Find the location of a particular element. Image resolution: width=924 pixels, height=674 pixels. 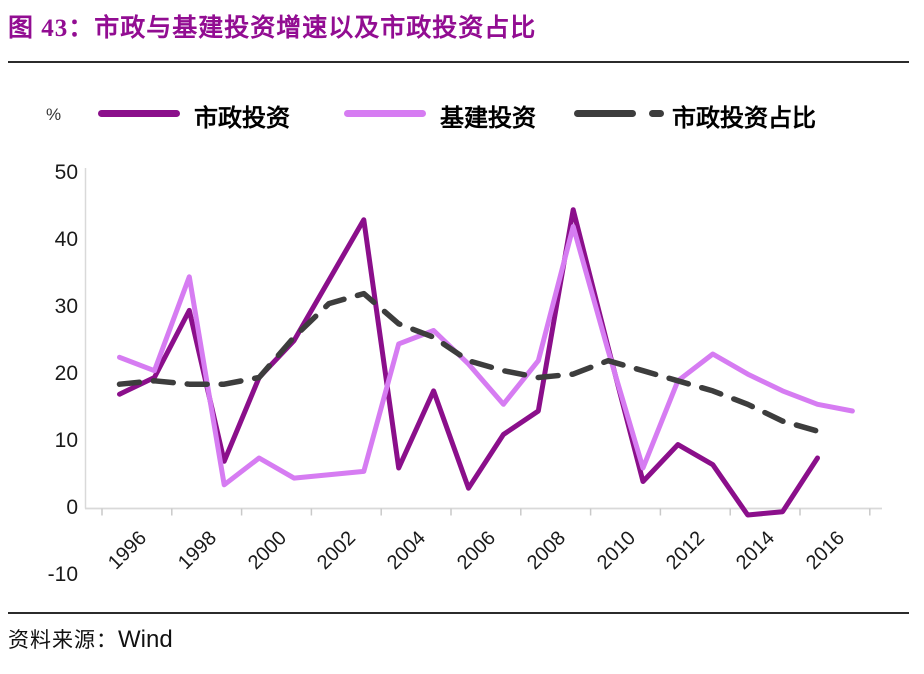

y-axis-label-30: 30 is located at coordinates (66, 306).